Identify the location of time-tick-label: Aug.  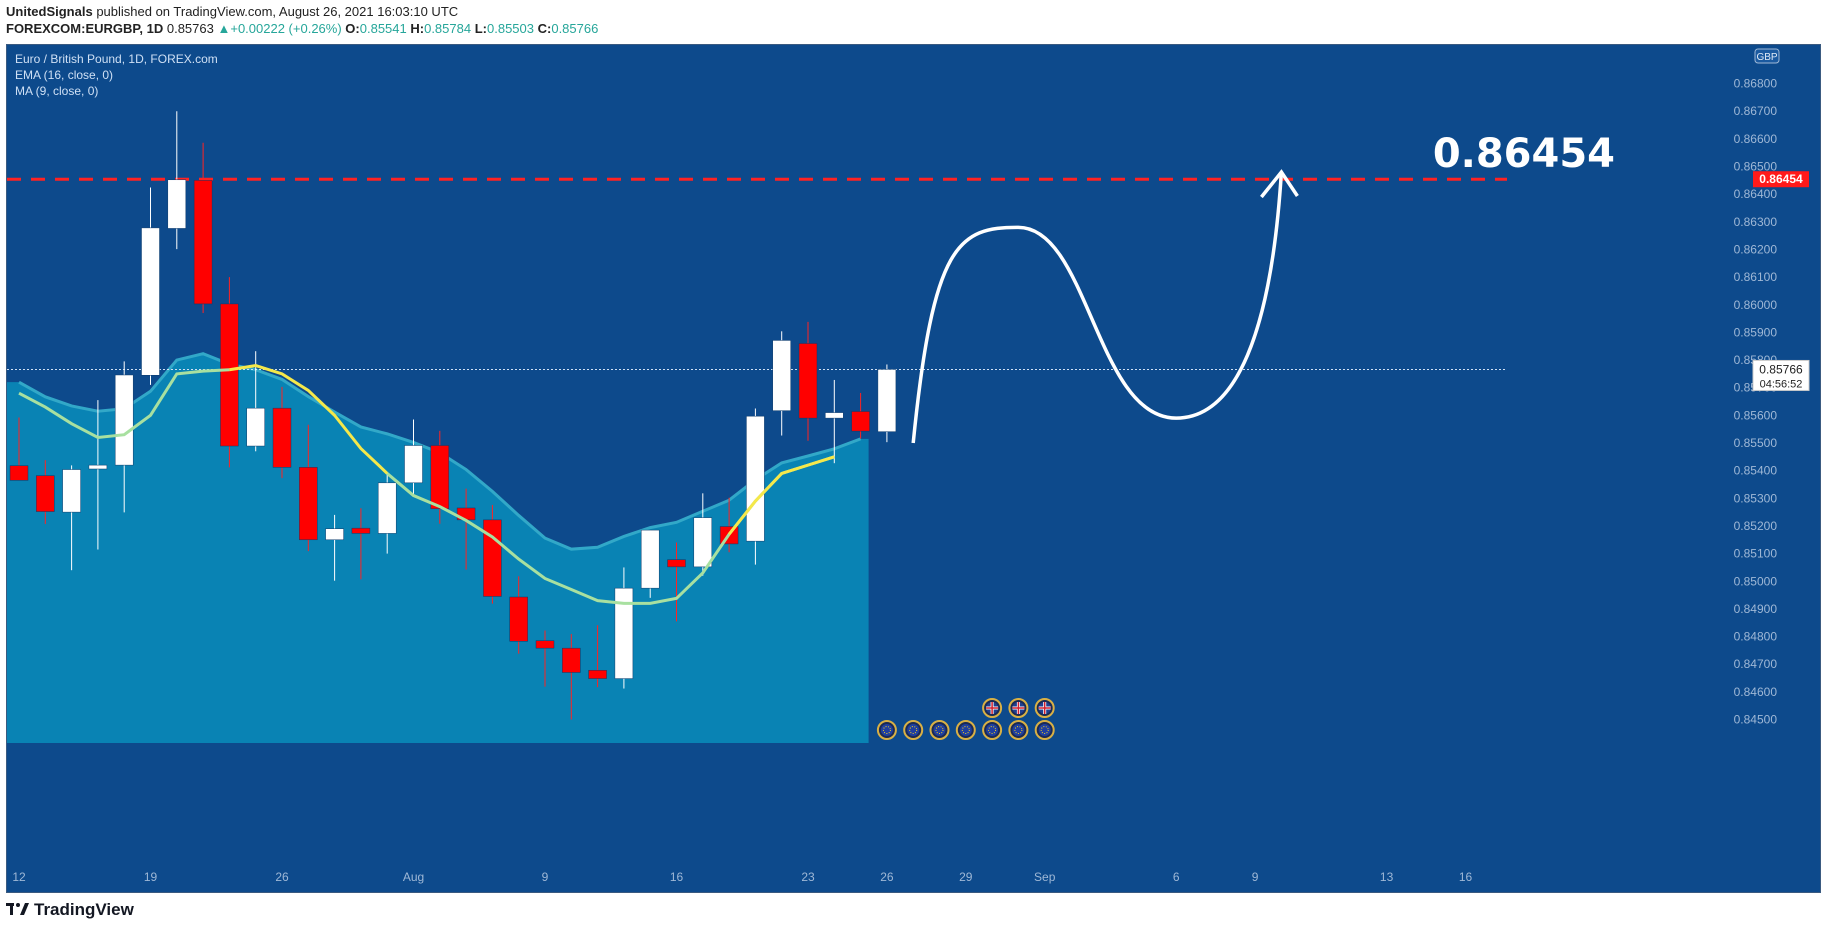
(413, 877).